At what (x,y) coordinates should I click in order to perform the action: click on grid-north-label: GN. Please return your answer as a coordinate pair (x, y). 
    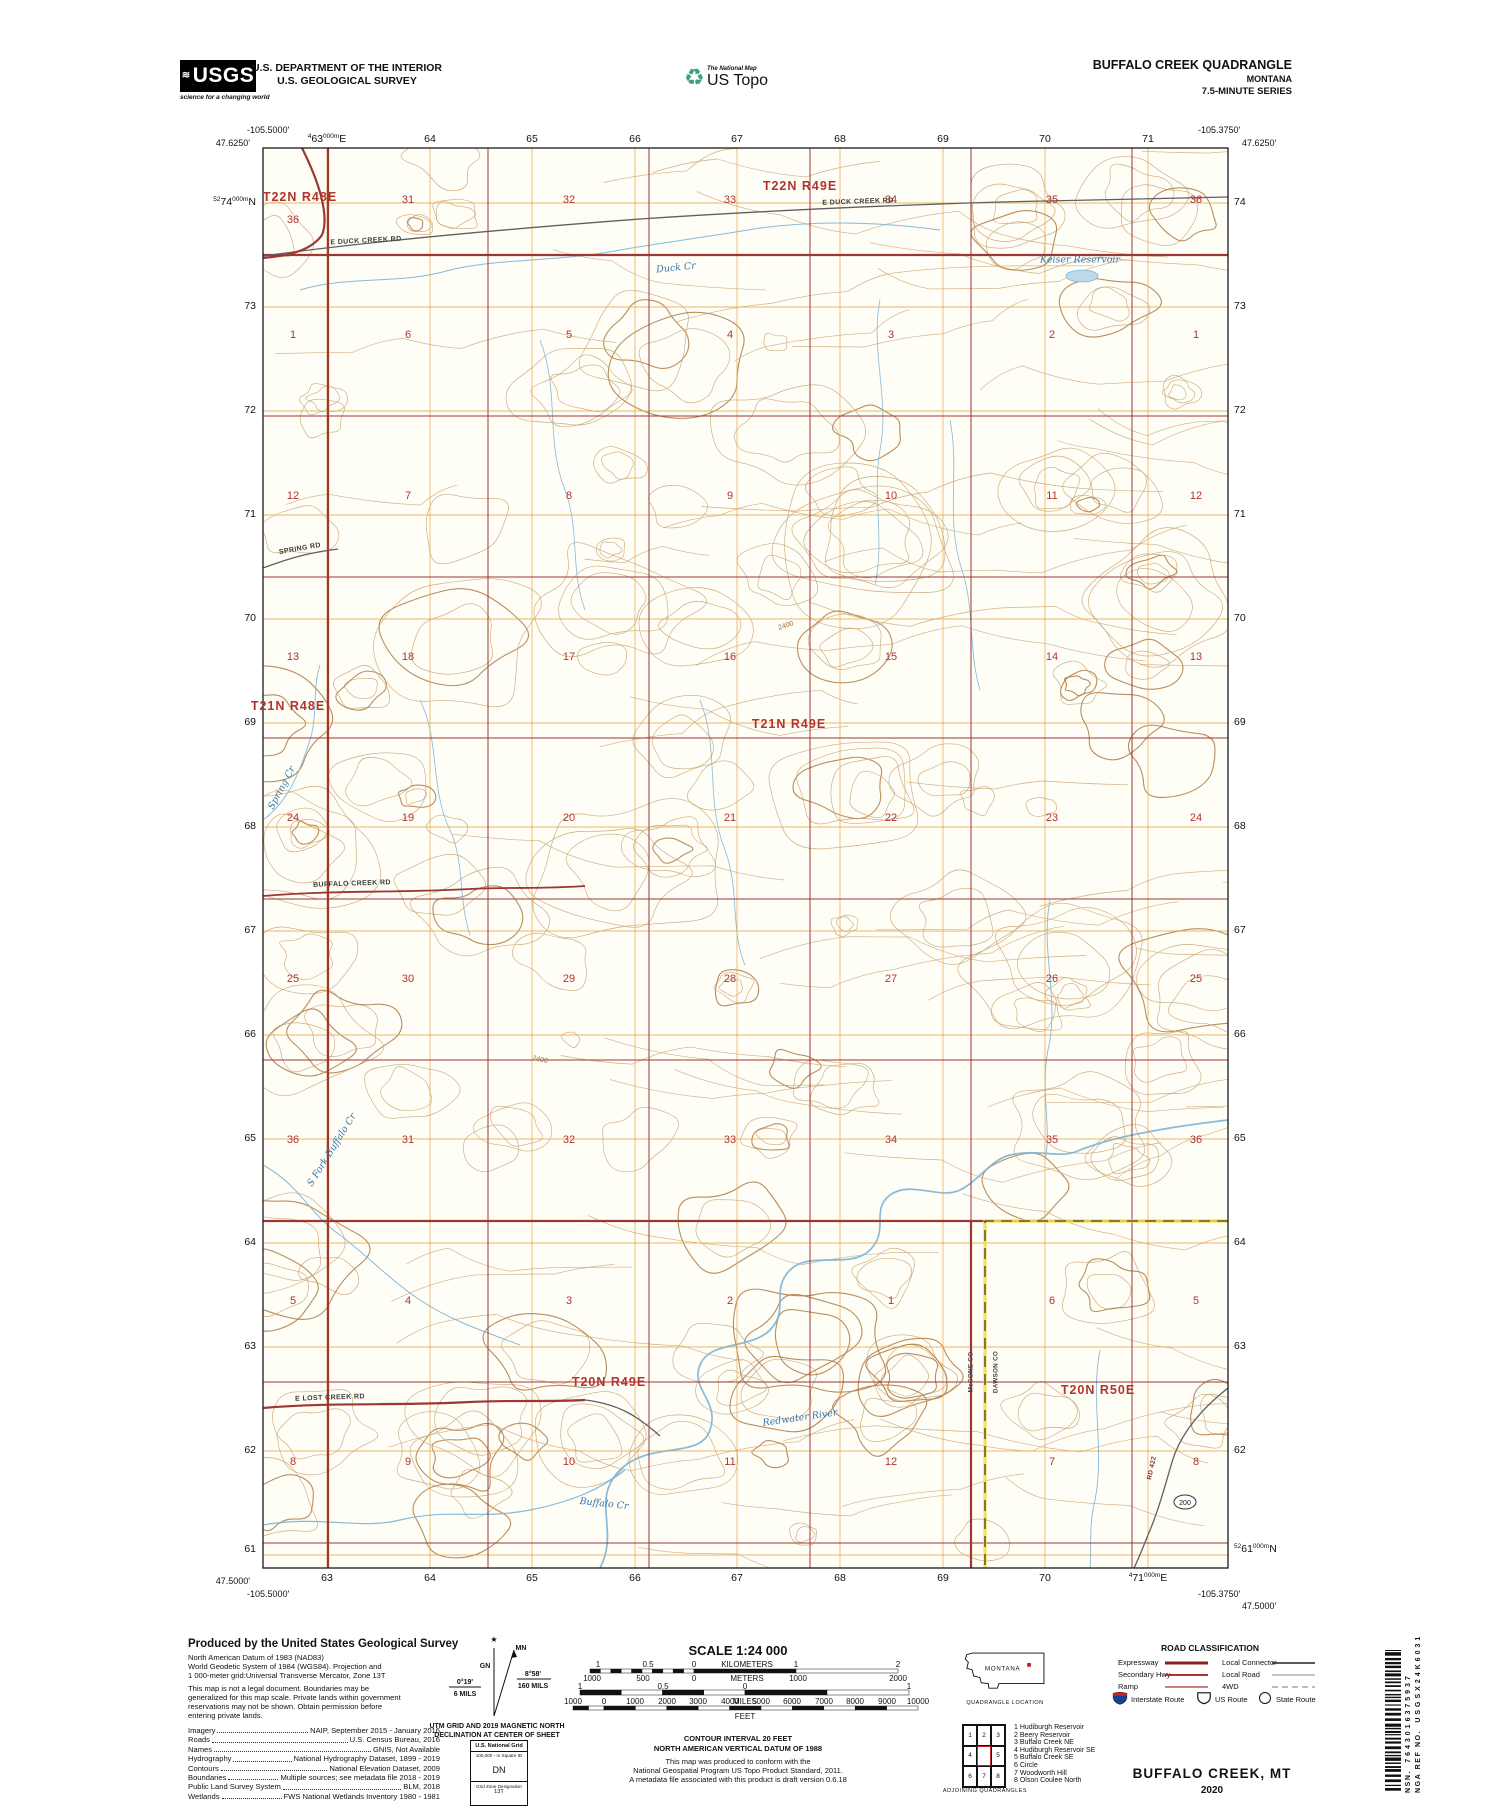
    Looking at the image, I should click on (485, 1666).